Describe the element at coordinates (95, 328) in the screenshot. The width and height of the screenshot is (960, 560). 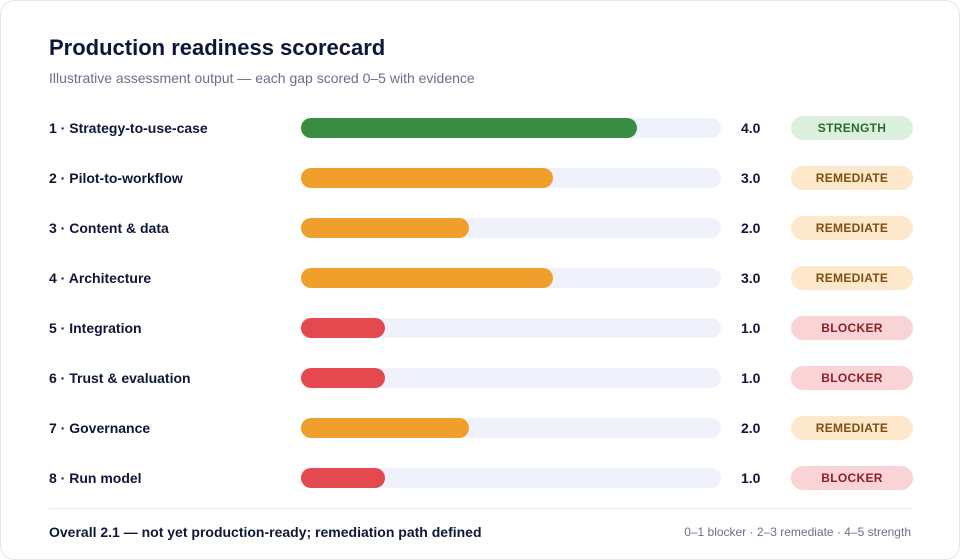
I see `row-label: 5 · Integration` at that location.